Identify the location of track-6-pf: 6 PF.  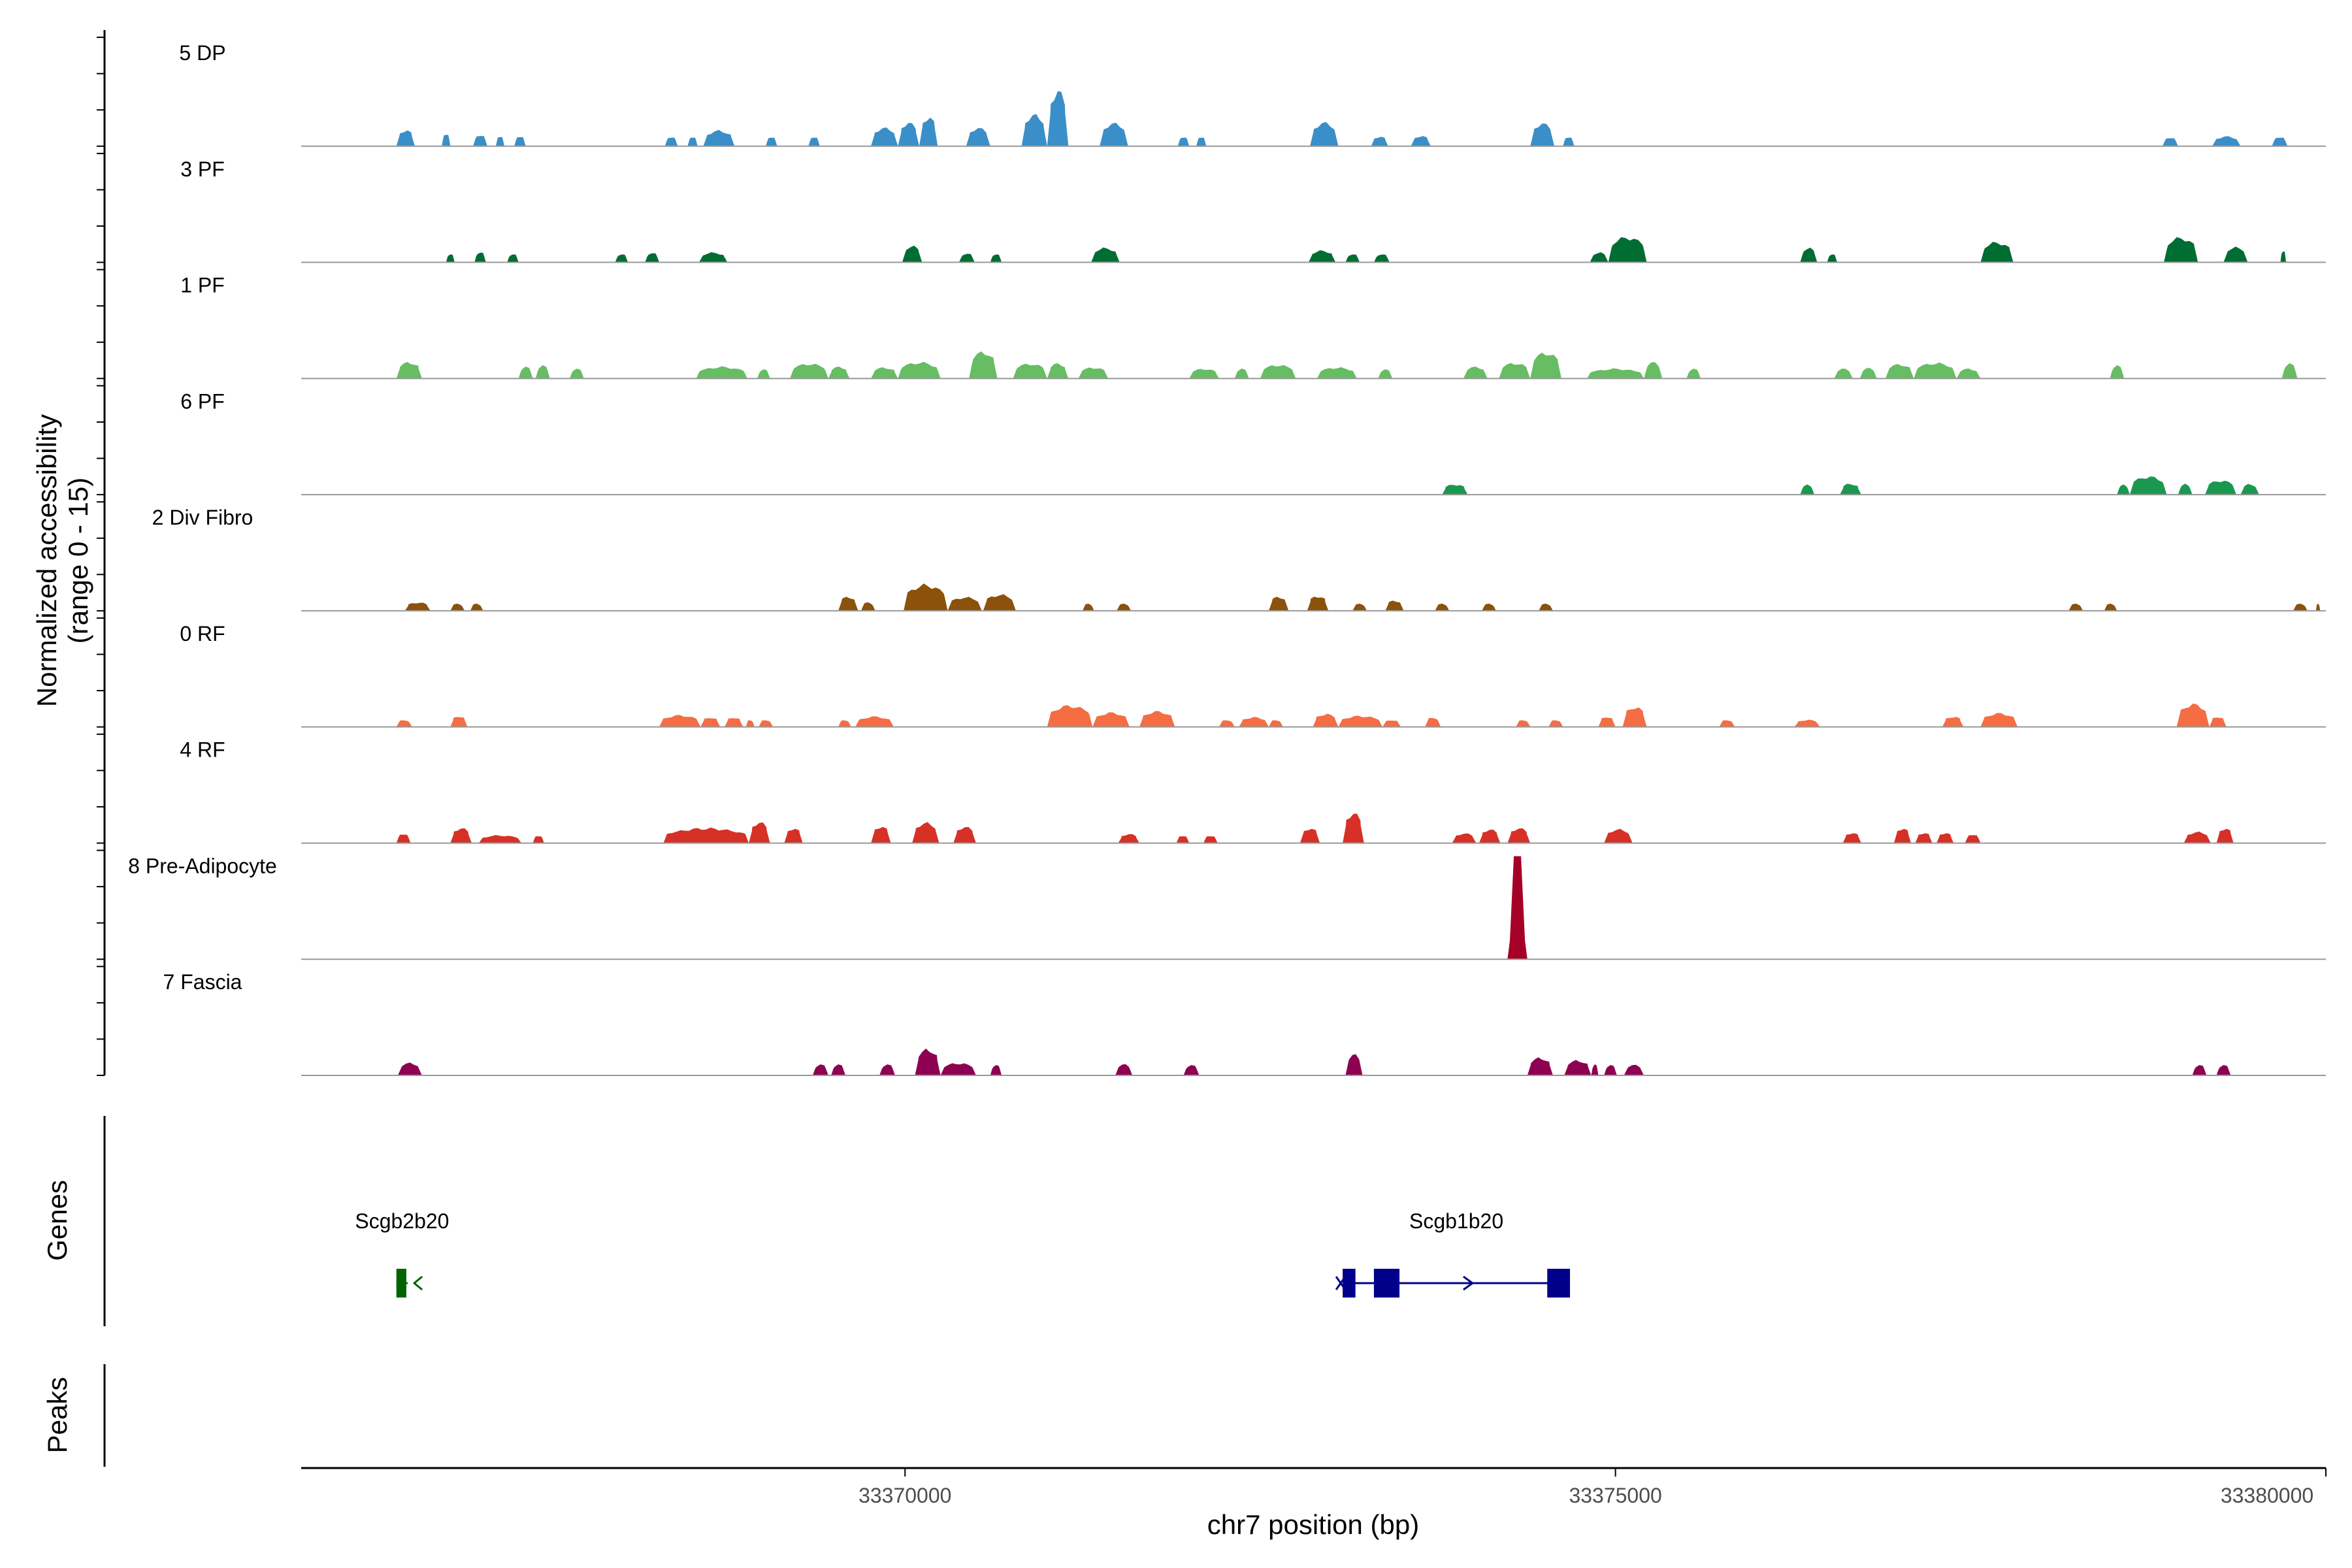
(1253, 442).